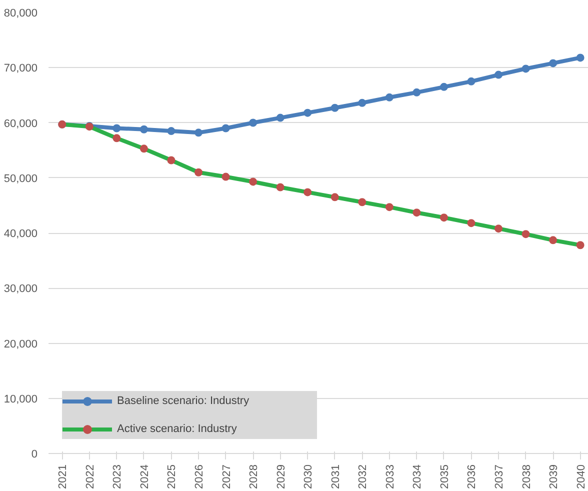 This screenshot has height=491, width=588. What do you see at coordinates (200, 476) in the screenshot?
I see `x-tick-label: 2026` at bounding box center [200, 476].